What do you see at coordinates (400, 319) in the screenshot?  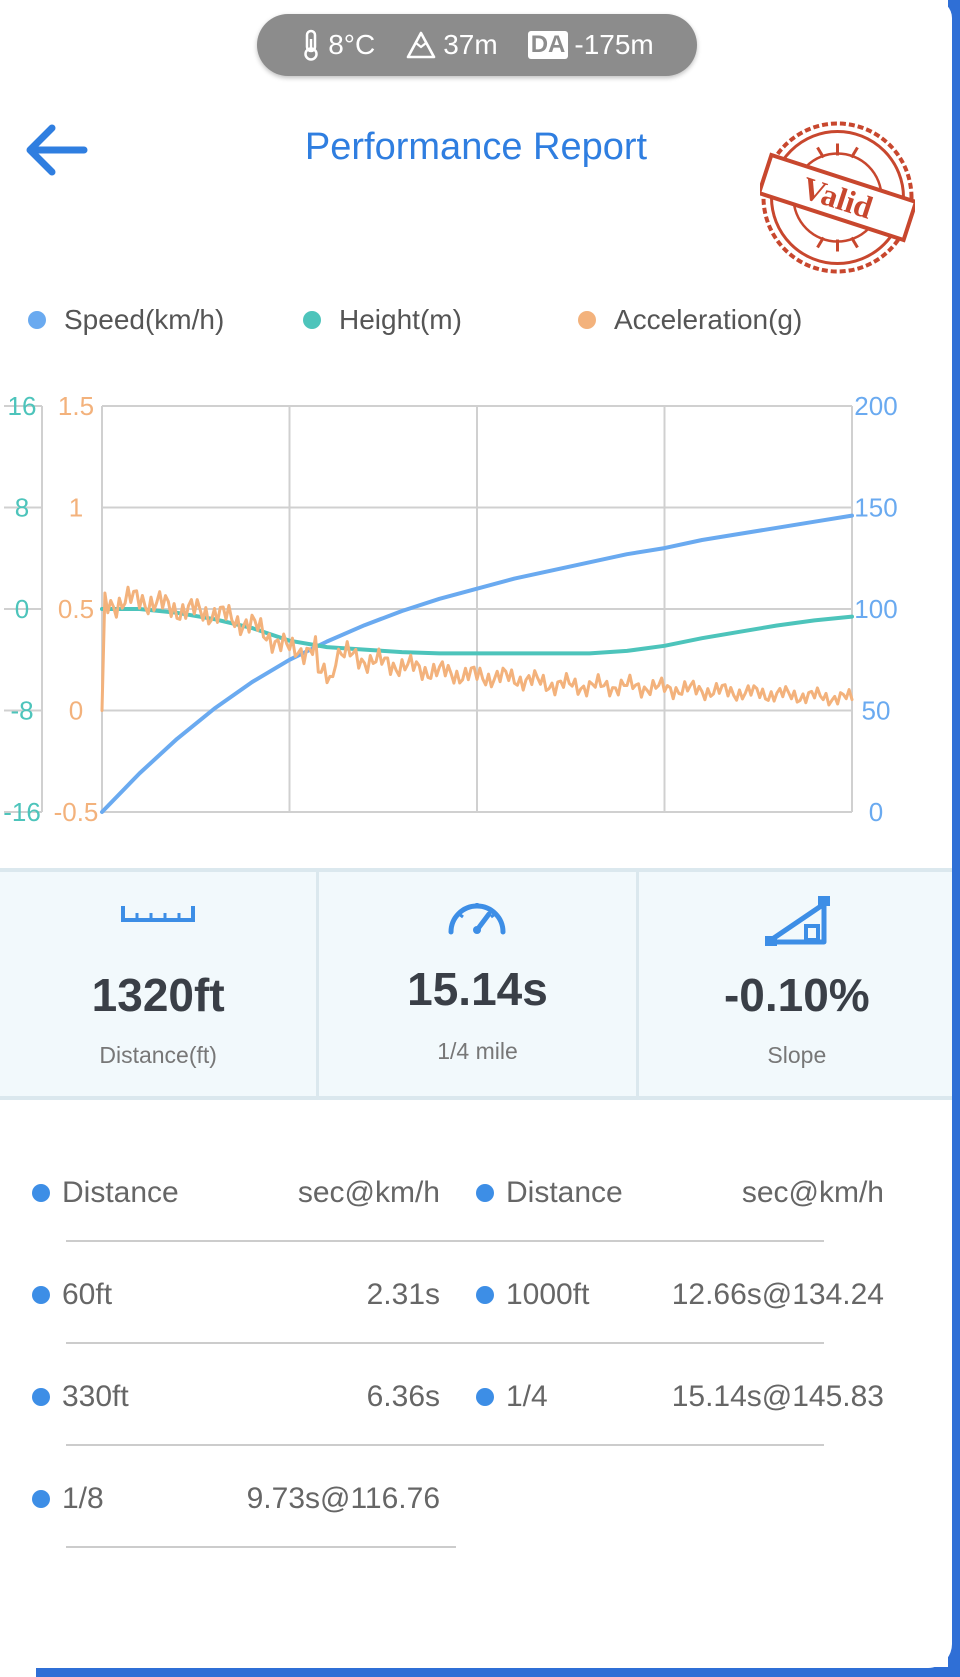 I see `legend-label-height: Height(m)` at bounding box center [400, 319].